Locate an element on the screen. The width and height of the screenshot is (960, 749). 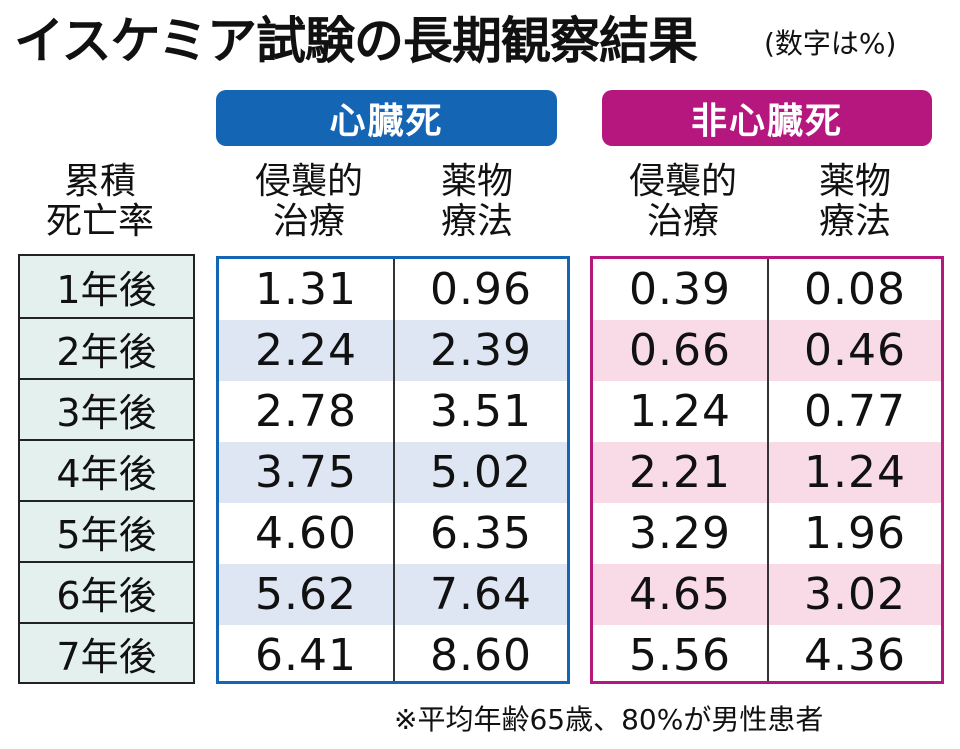
row-label: 2年後 is located at coordinates (106, 347).